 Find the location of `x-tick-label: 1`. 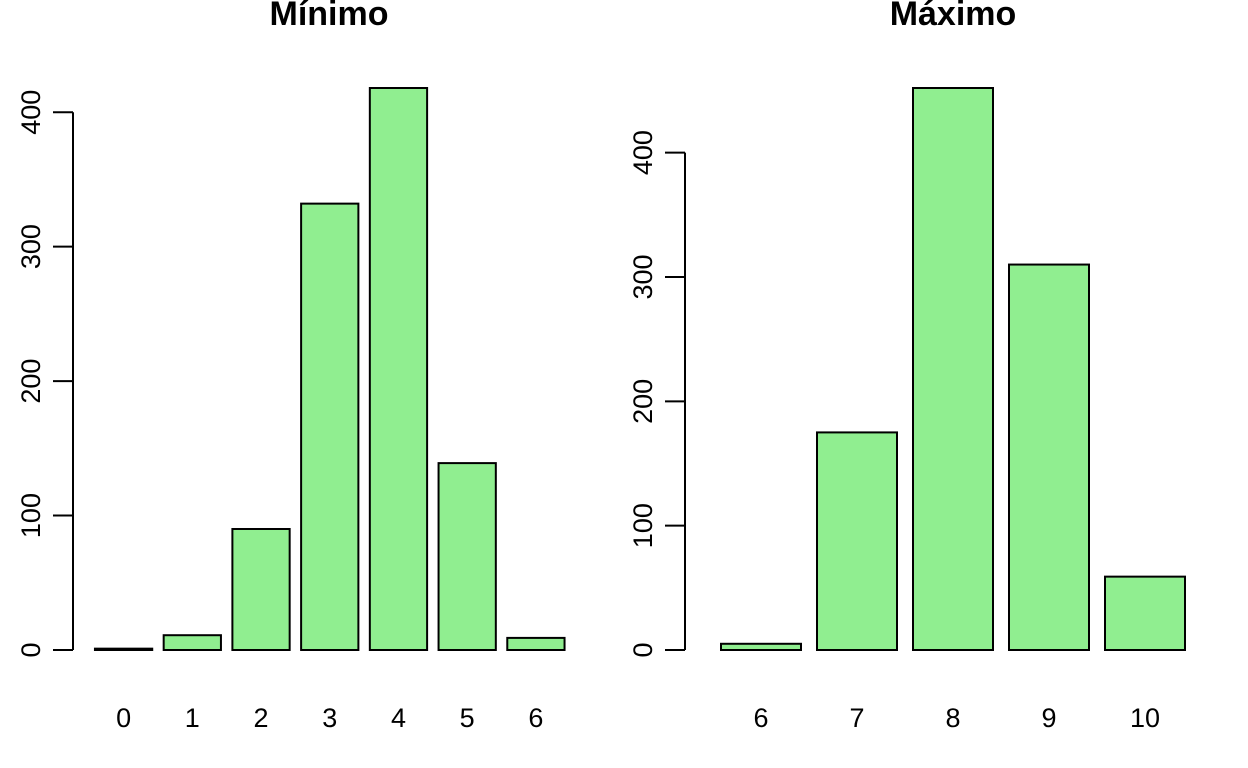

x-tick-label: 1 is located at coordinates (192, 718).